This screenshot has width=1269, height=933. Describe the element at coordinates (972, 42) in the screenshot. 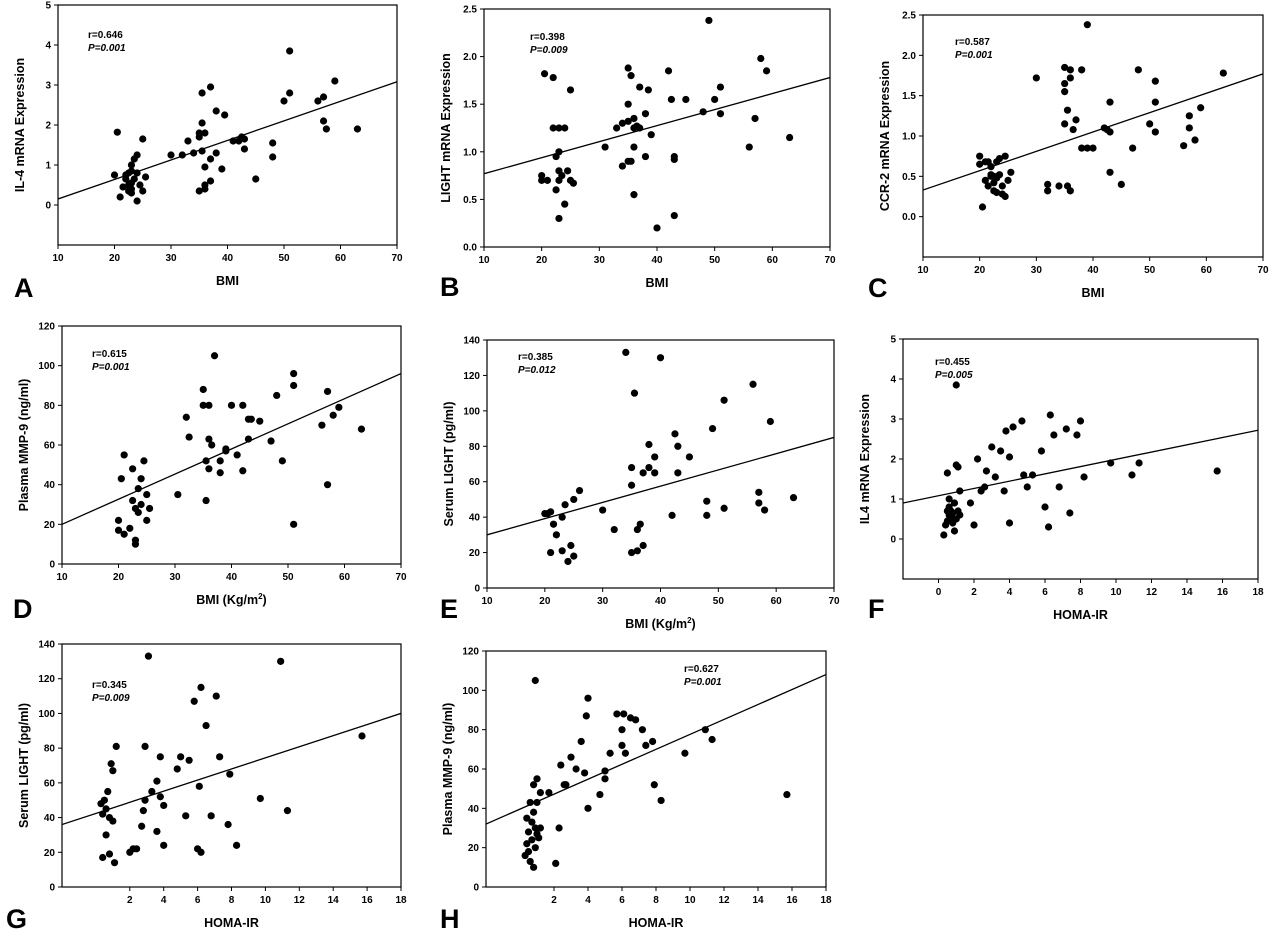

I see `correlation-r: r=0.587` at that location.